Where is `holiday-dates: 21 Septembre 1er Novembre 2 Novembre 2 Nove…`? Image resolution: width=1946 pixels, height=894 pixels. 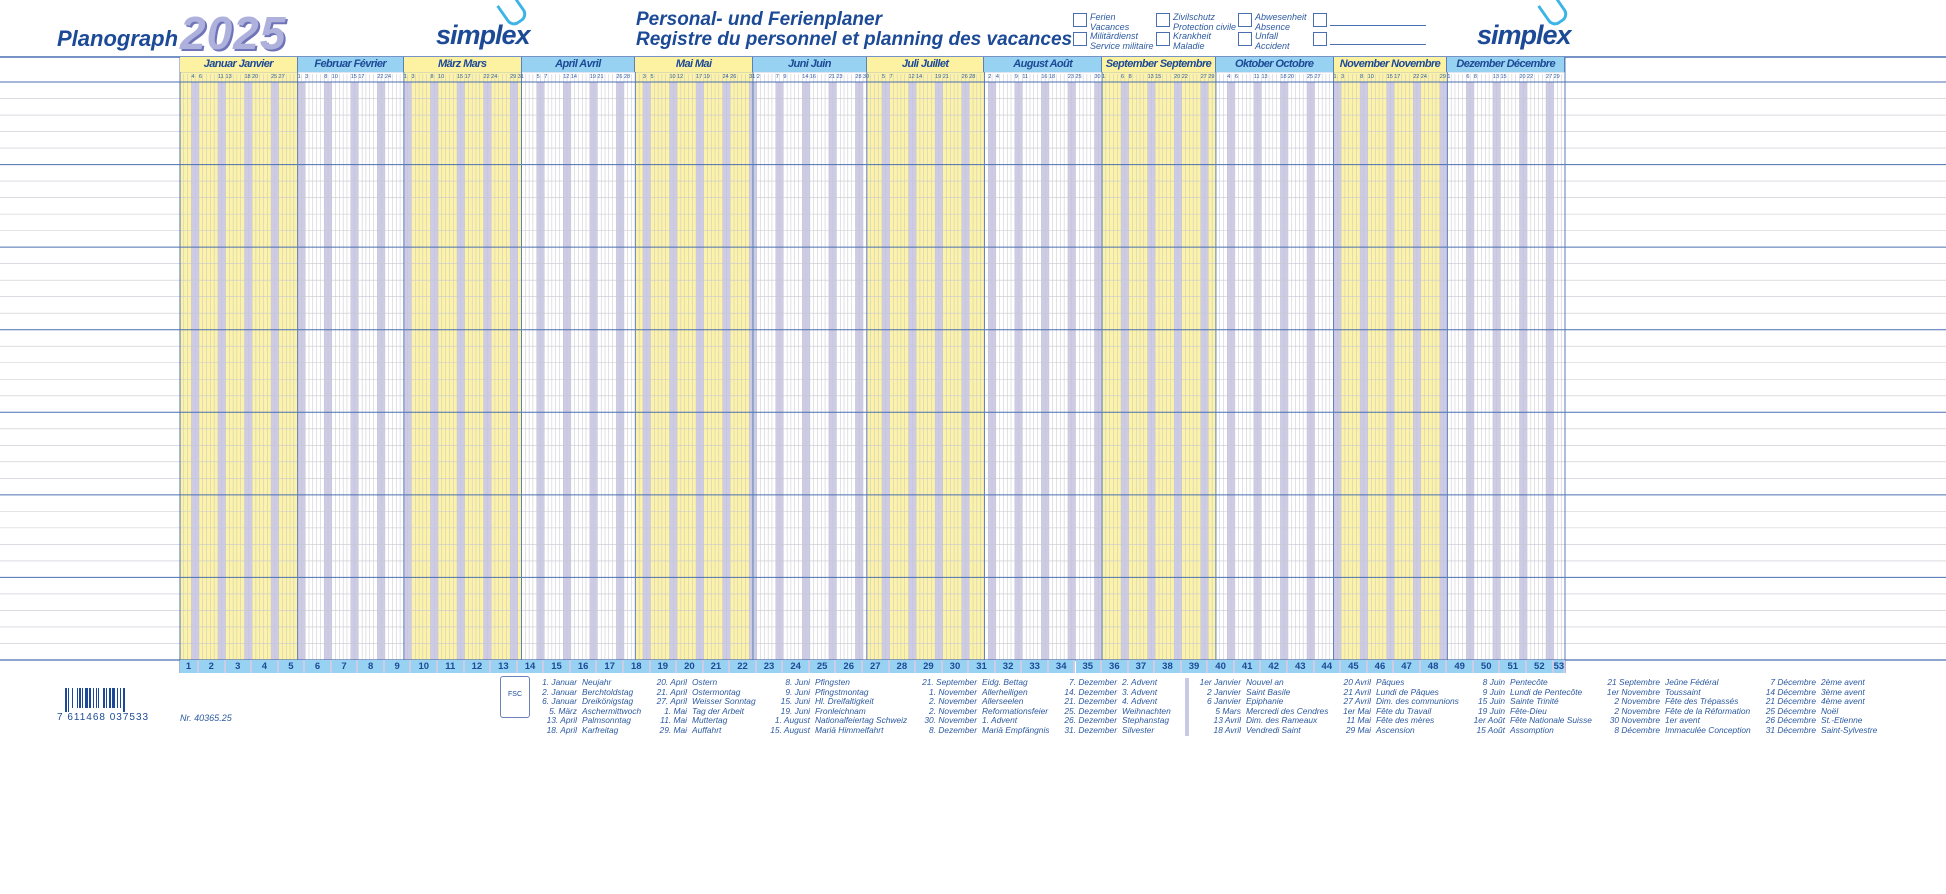
holiday-dates: 21 Septembre 1er Novembre 2 Novembre 2 Nove… is located at coordinates (1632, 706).